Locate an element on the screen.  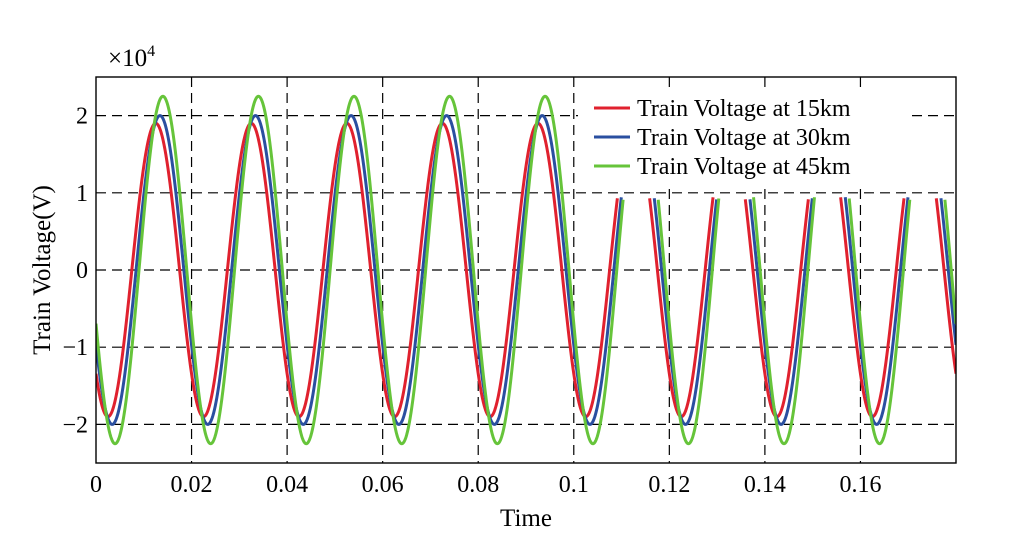
y-multiplier-exponent: 4 is located at coordinates (151, 51).